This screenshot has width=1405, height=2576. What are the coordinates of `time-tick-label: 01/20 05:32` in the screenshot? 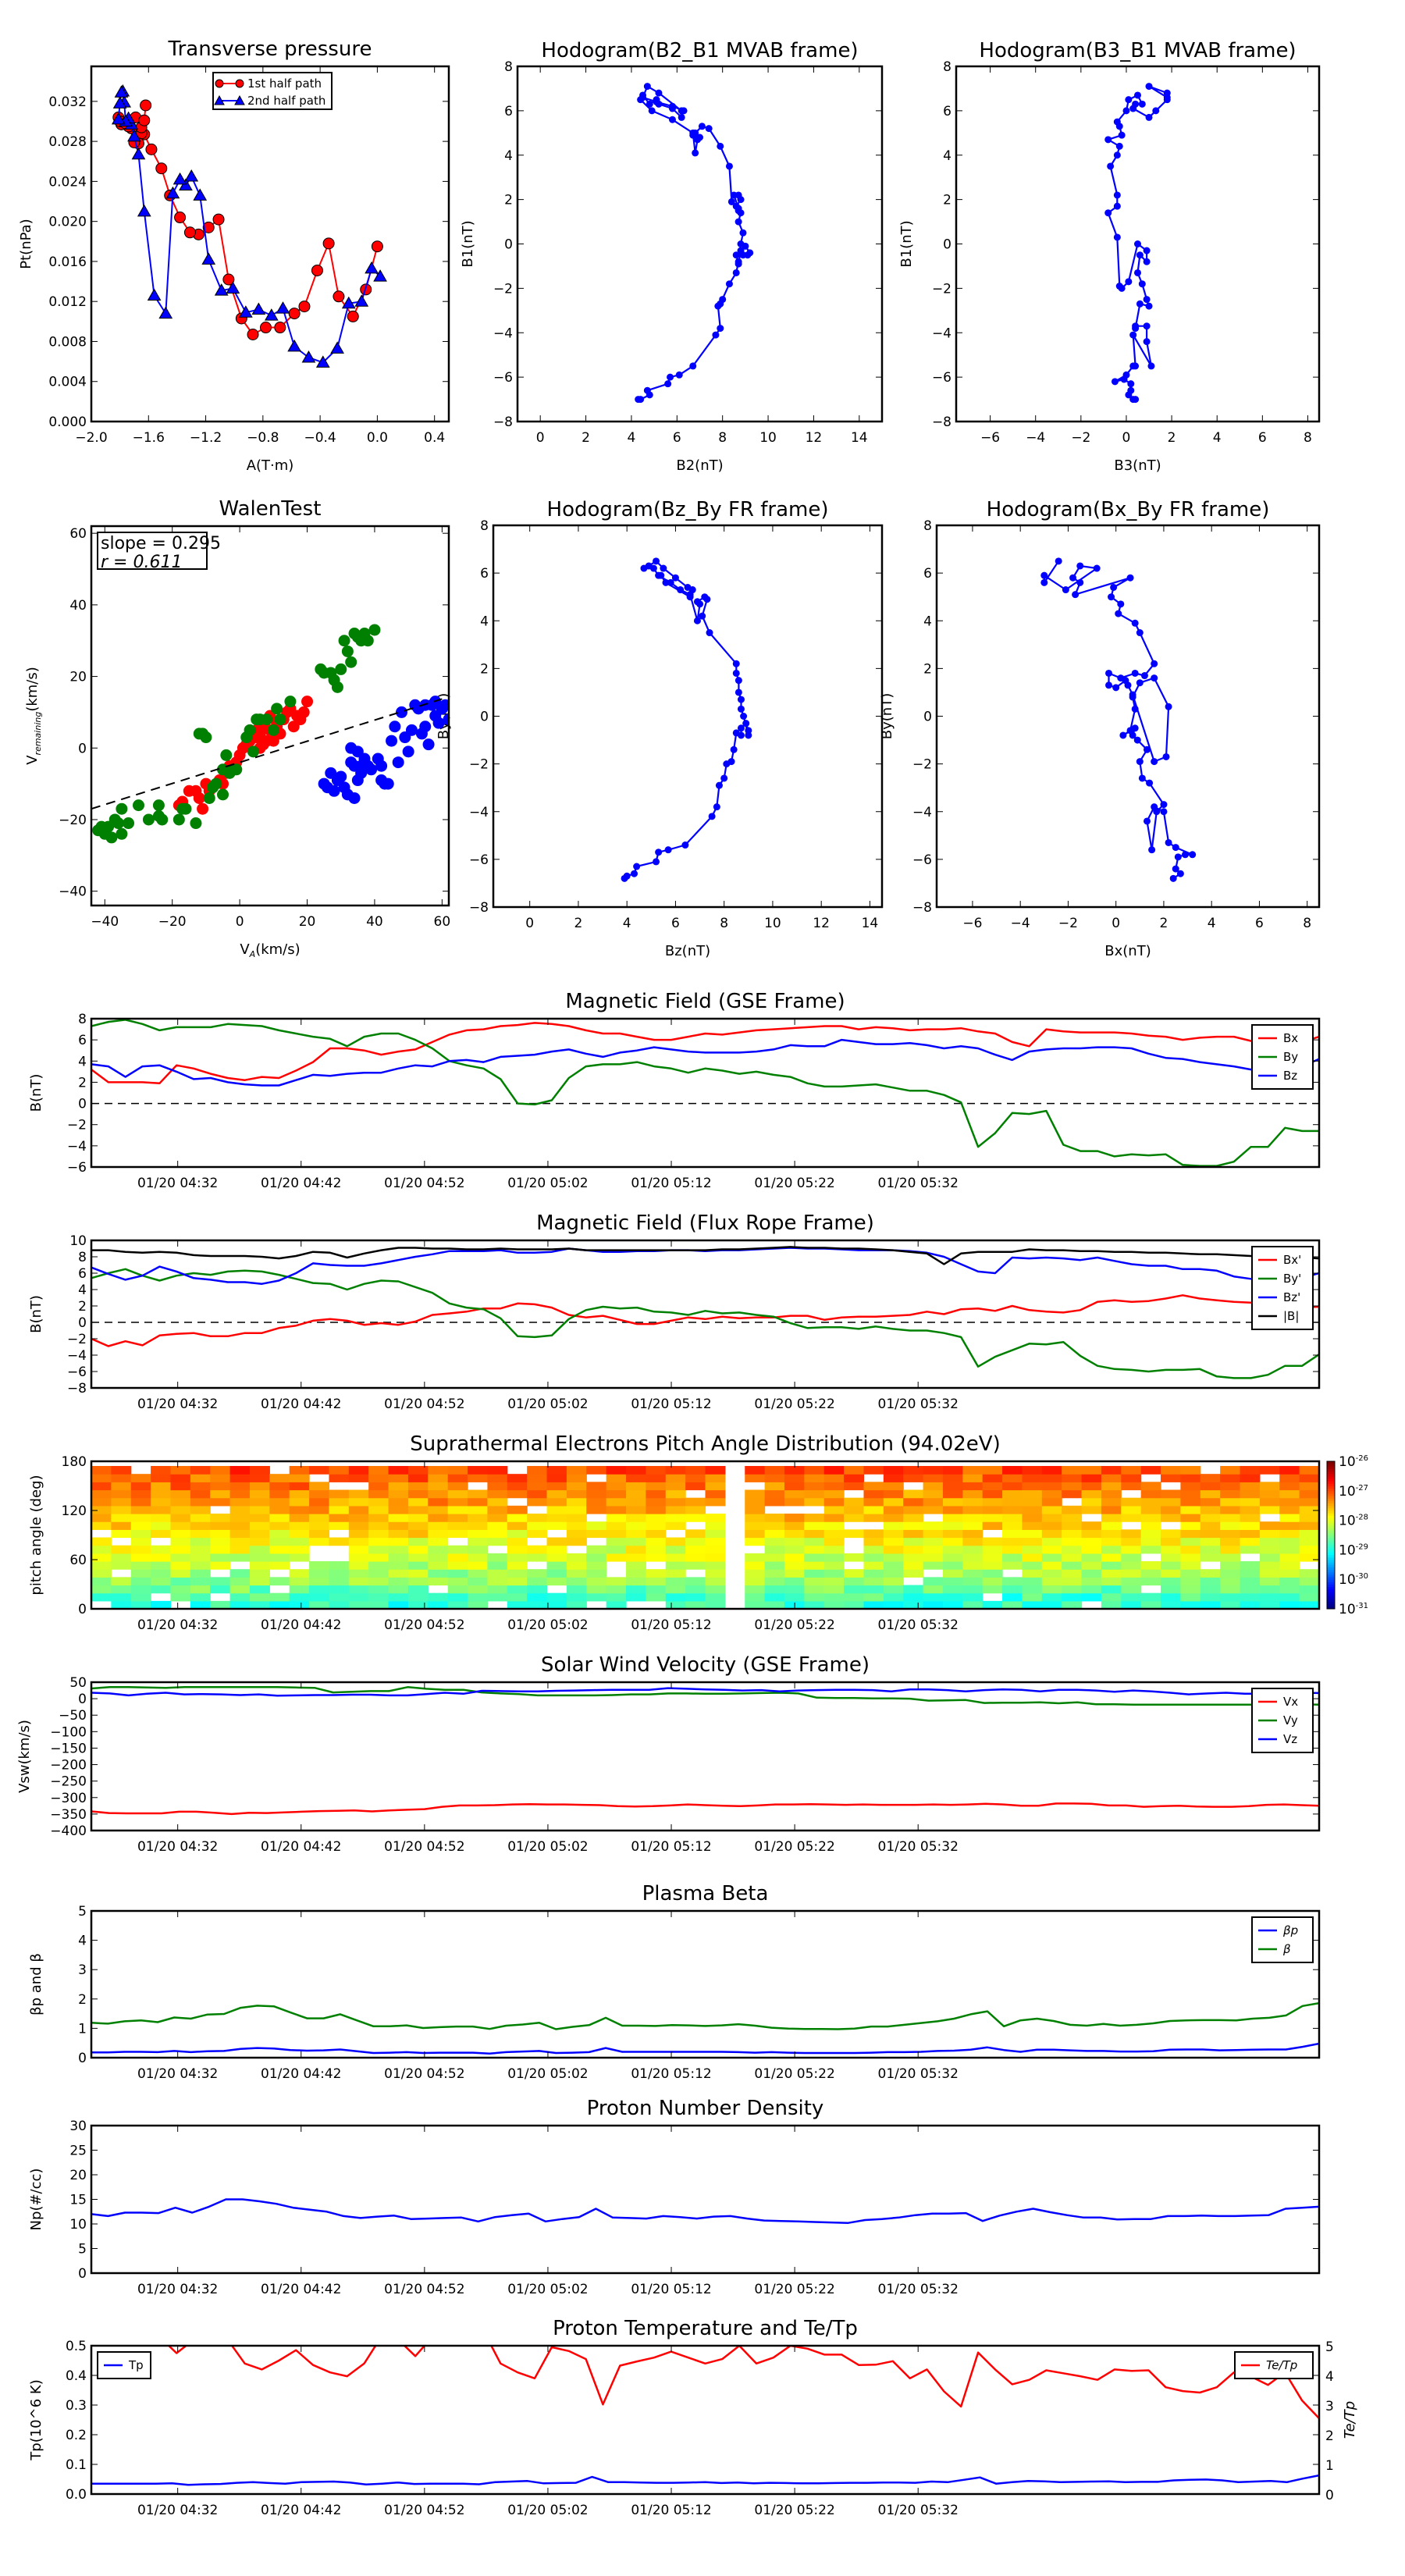 It's located at (918, 2289).